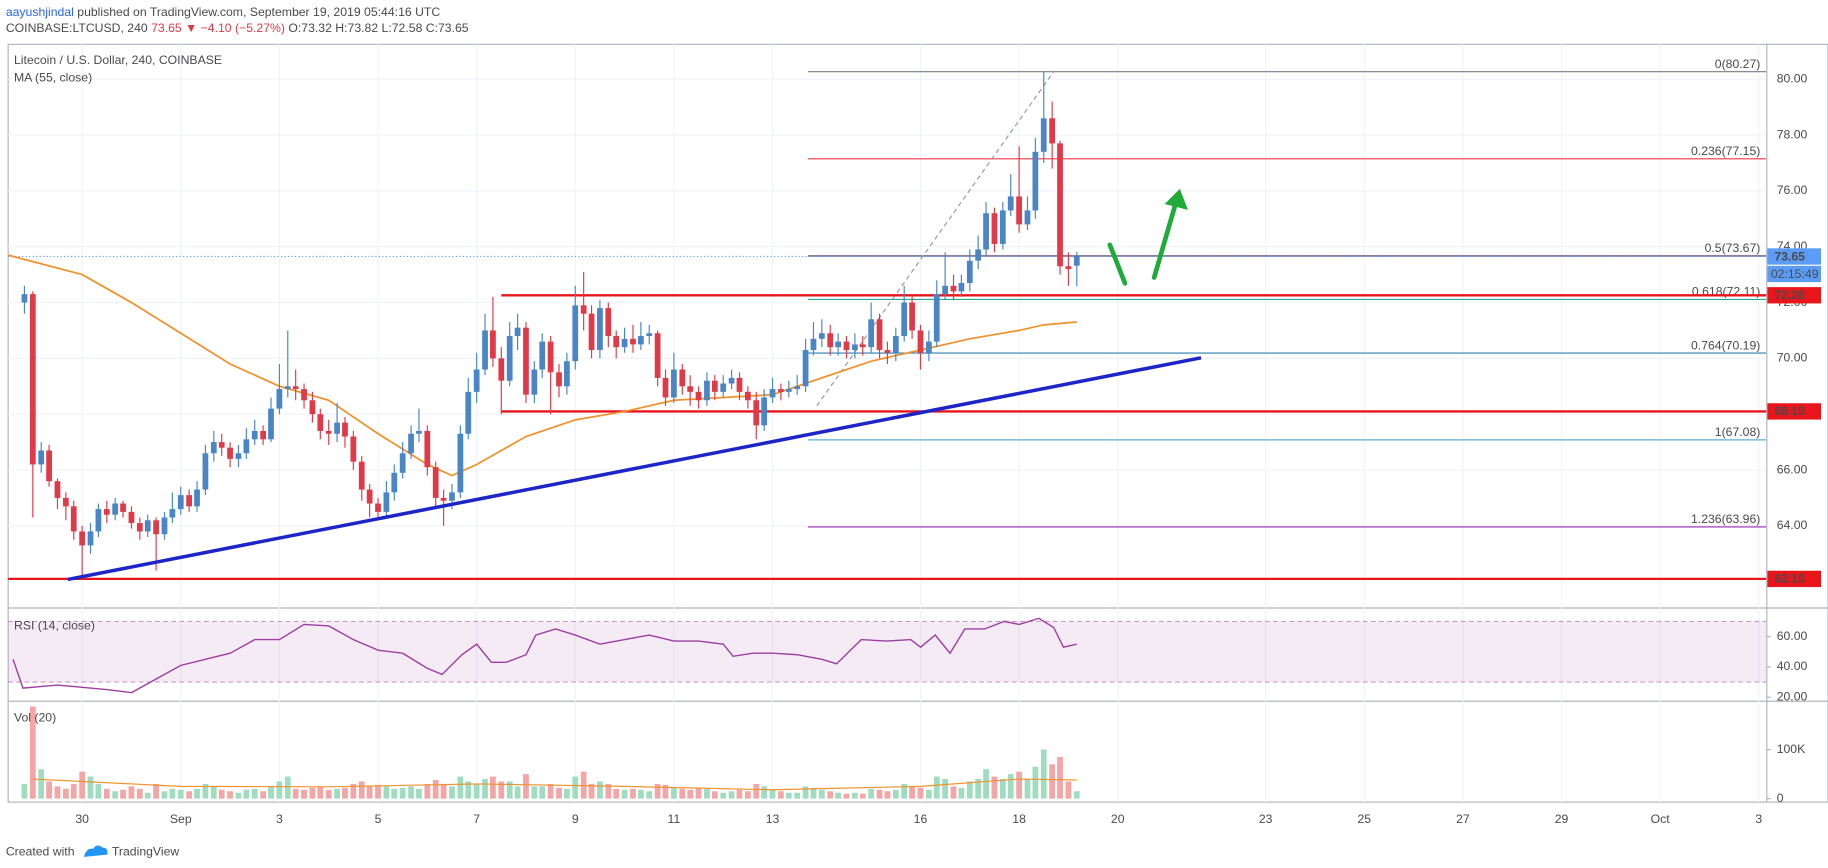 Image resolution: width=1828 pixels, height=868 pixels. Describe the element at coordinates (1791, 749) in the screenshot. I see `volume-tick-label: 100K` at that location.